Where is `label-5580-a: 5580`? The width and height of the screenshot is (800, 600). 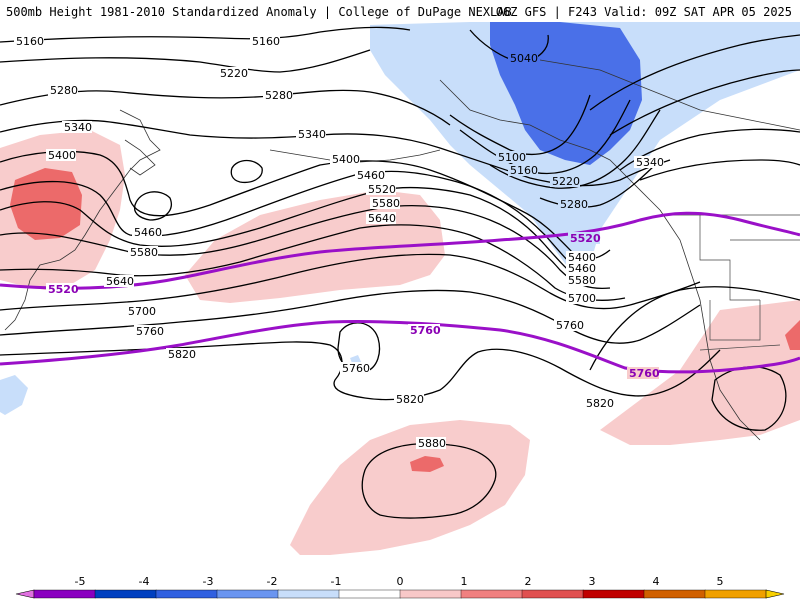
label-5580-a: 5580 is located at coordinates (143, 252).